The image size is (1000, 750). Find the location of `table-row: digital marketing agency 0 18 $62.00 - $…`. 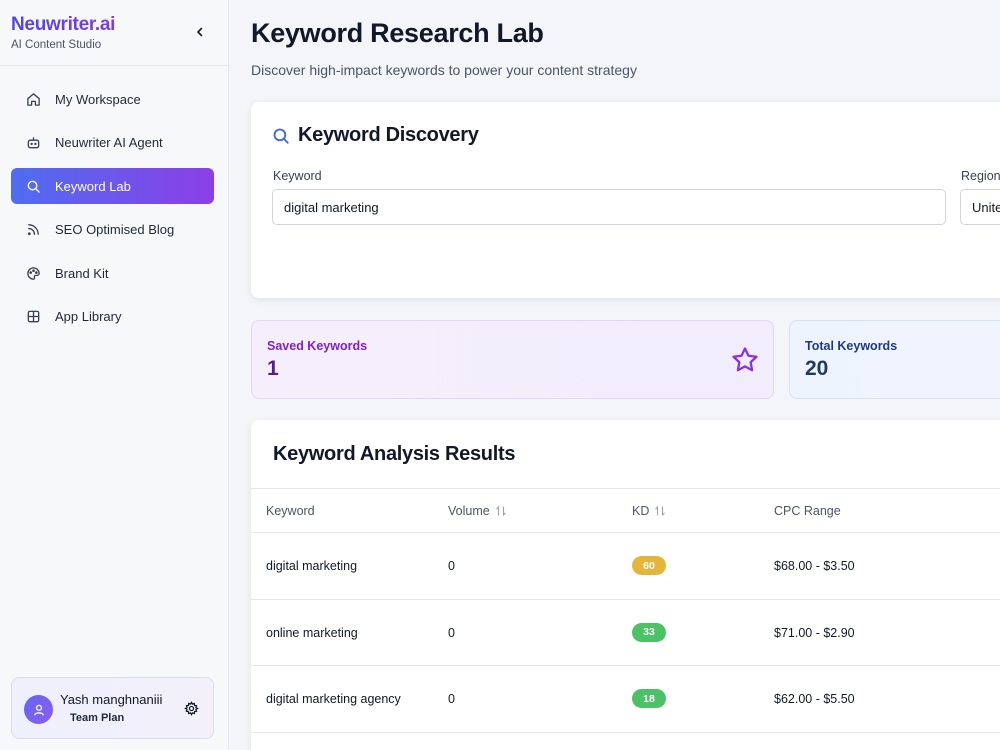

table-row: digital marketing agency 0 18 $62.00 - $… is located at coordinates (625, 699).